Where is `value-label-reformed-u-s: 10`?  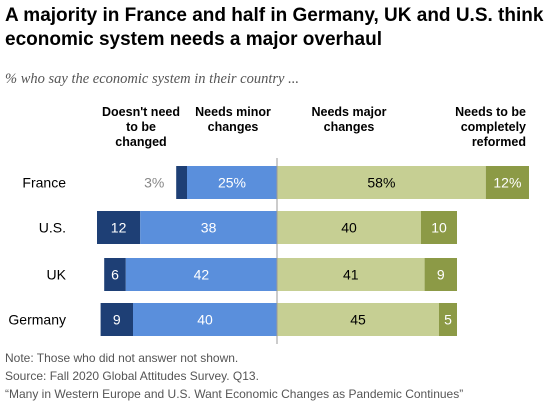 value-label-reformed-u-s: 10 is located at coordinates (439, 228).